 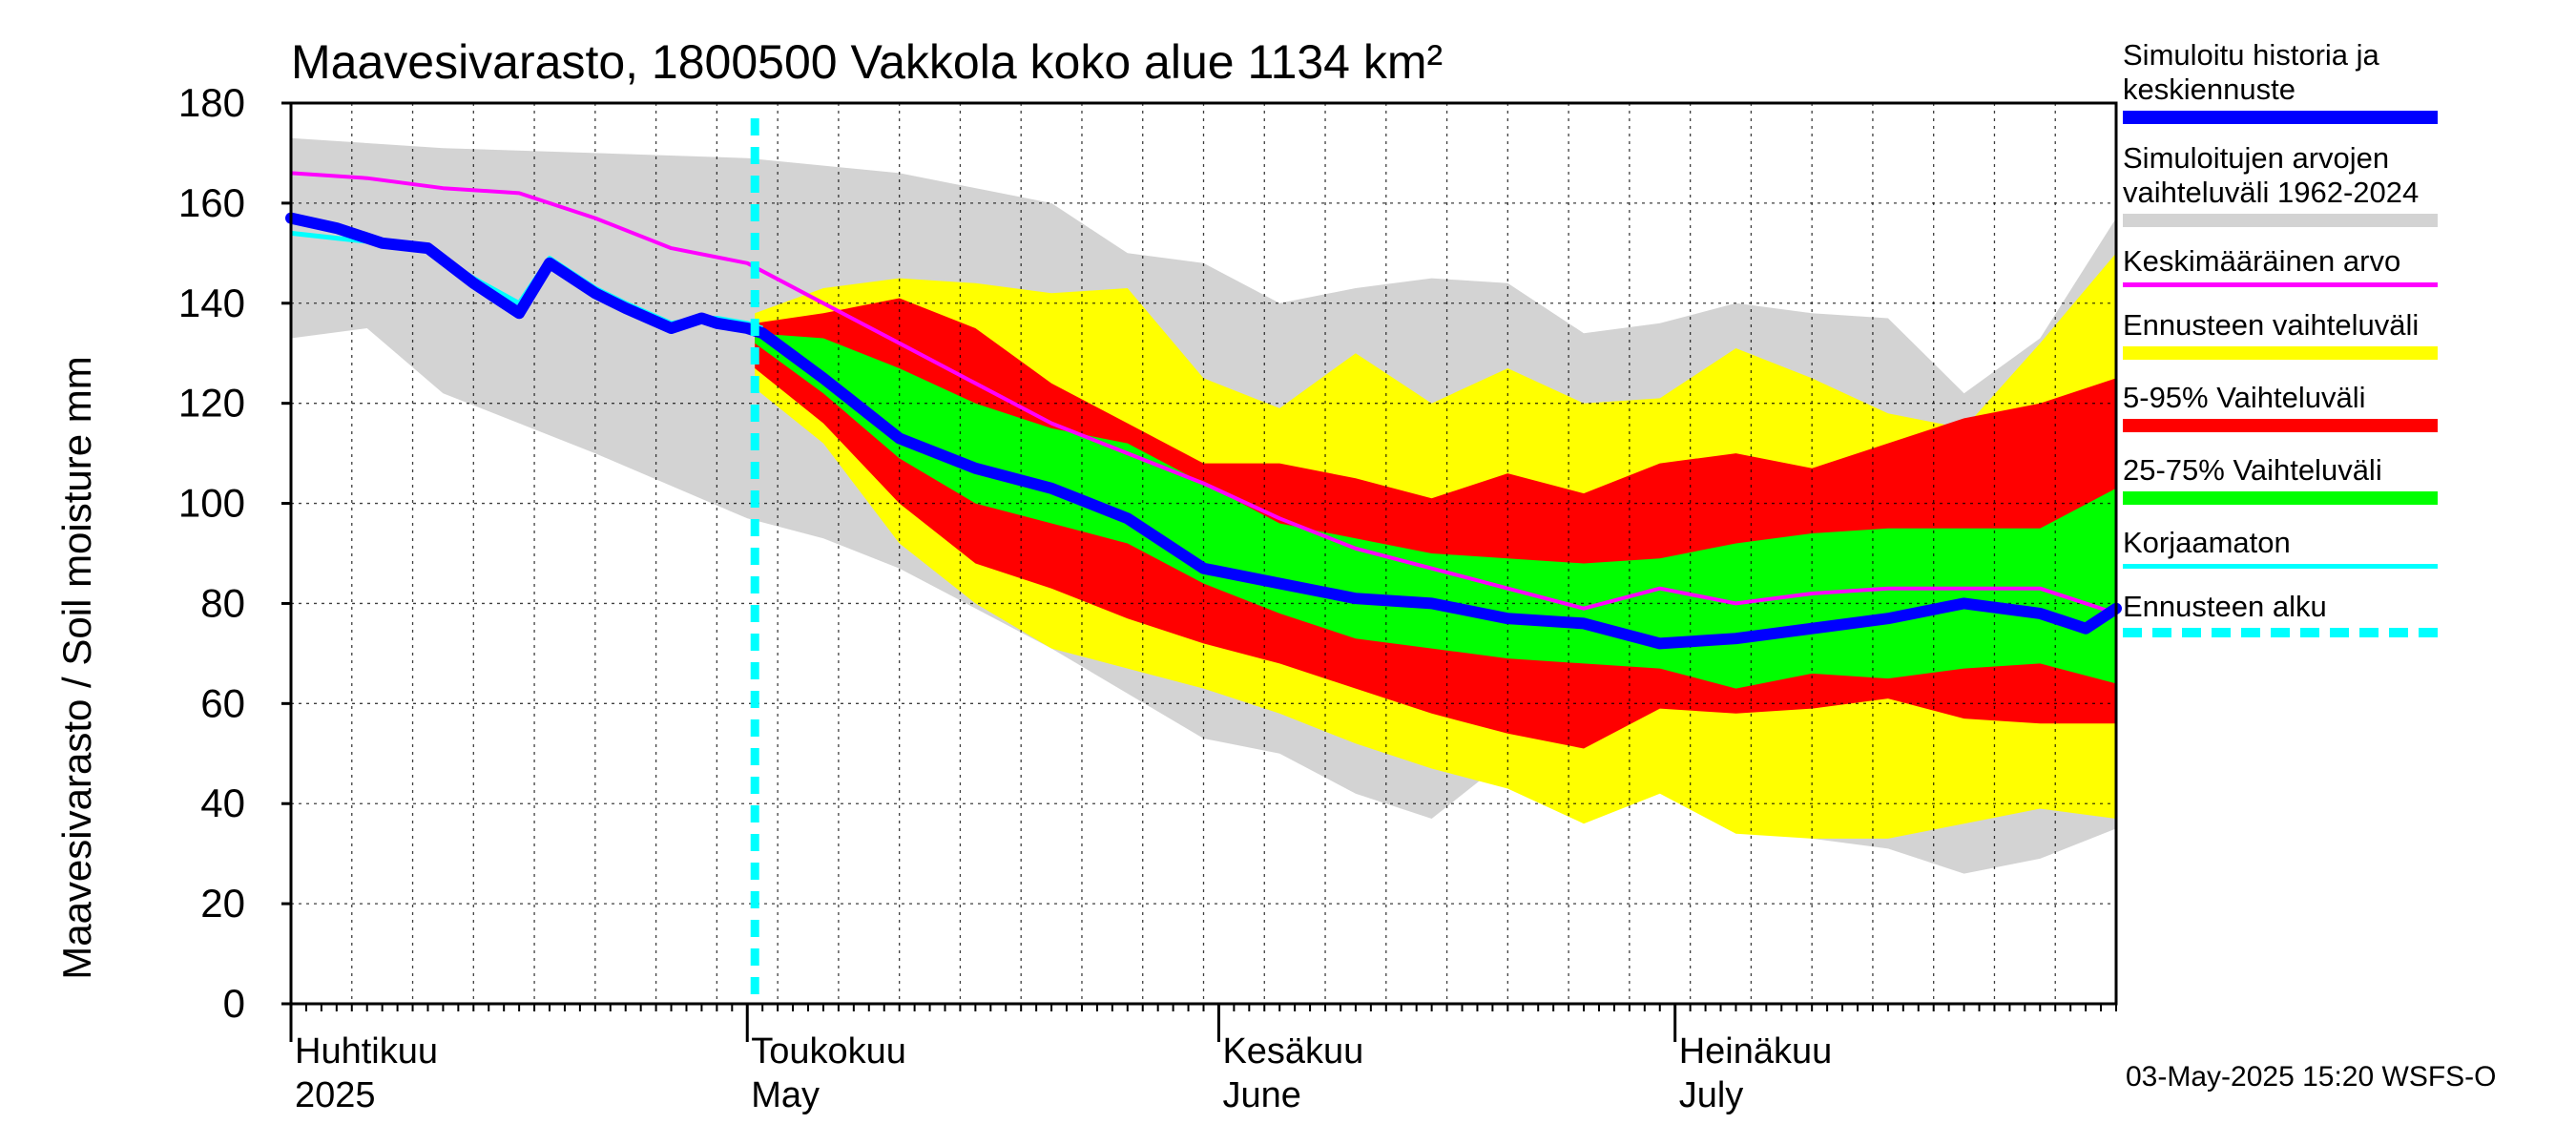 What do you see at coordinates (222, 903) in the screenshot?
I see `y-tick-label: 20` at bounding box center [222, 903].